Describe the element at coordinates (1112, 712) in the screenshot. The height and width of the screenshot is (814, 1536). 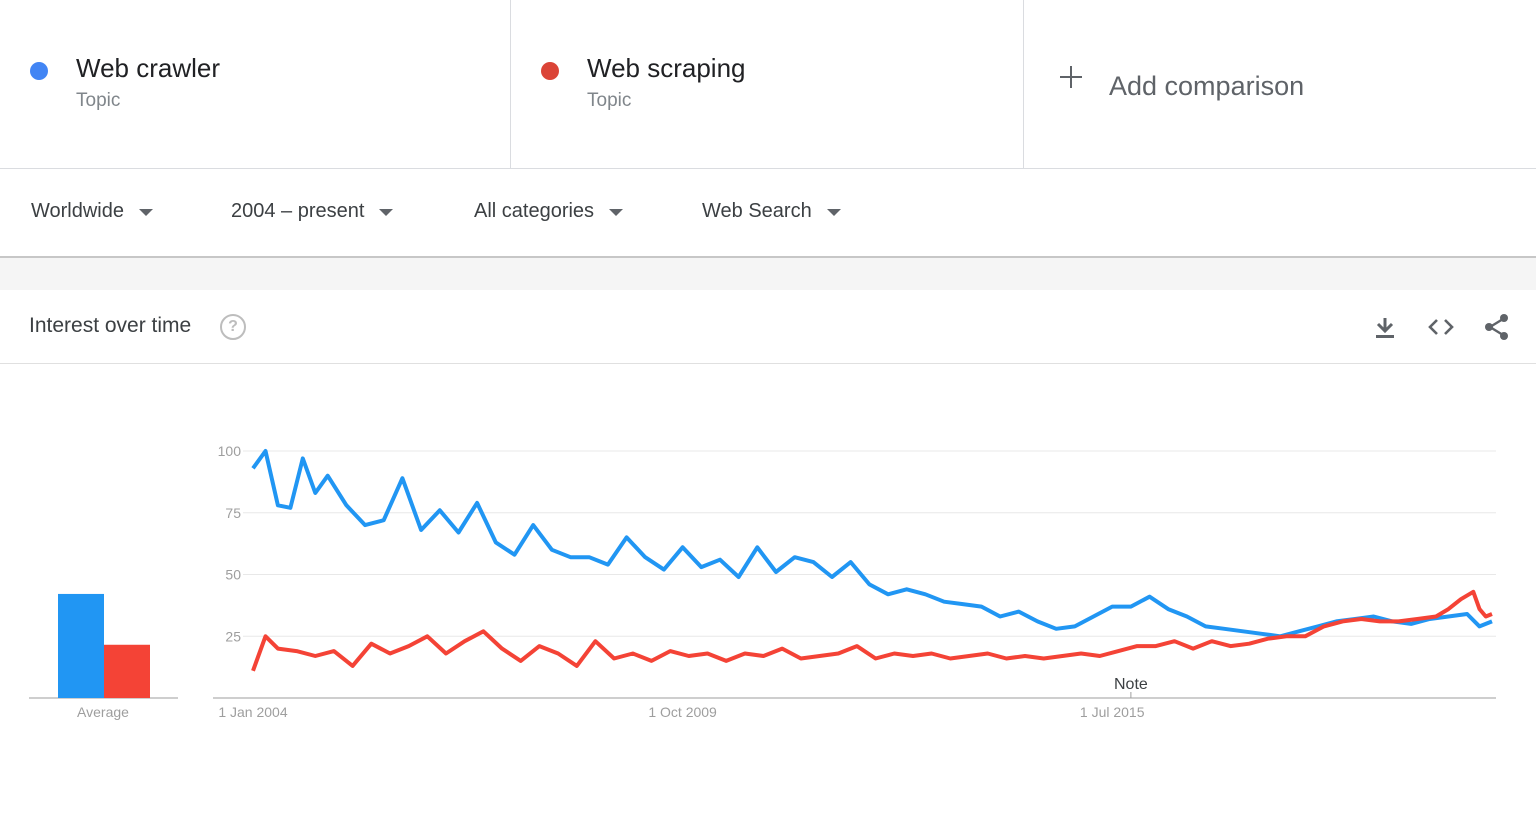
I see `x-tick-label: 1 Jul 2015` at that location.